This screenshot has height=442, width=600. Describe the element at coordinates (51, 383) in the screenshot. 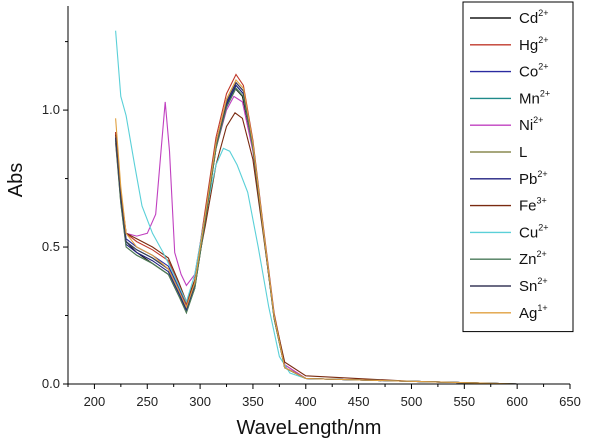

I see `y-tick-label: 0.0` at that location.